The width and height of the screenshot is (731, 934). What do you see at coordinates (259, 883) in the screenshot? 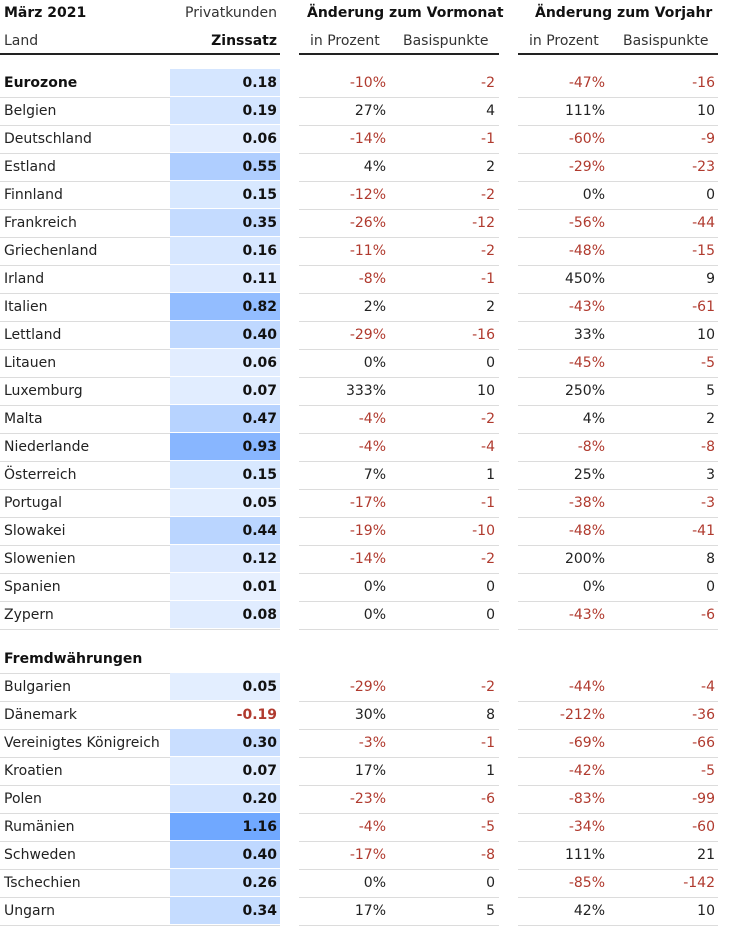
I see `rate-value: 0.26` at bounding box center [259, 883].